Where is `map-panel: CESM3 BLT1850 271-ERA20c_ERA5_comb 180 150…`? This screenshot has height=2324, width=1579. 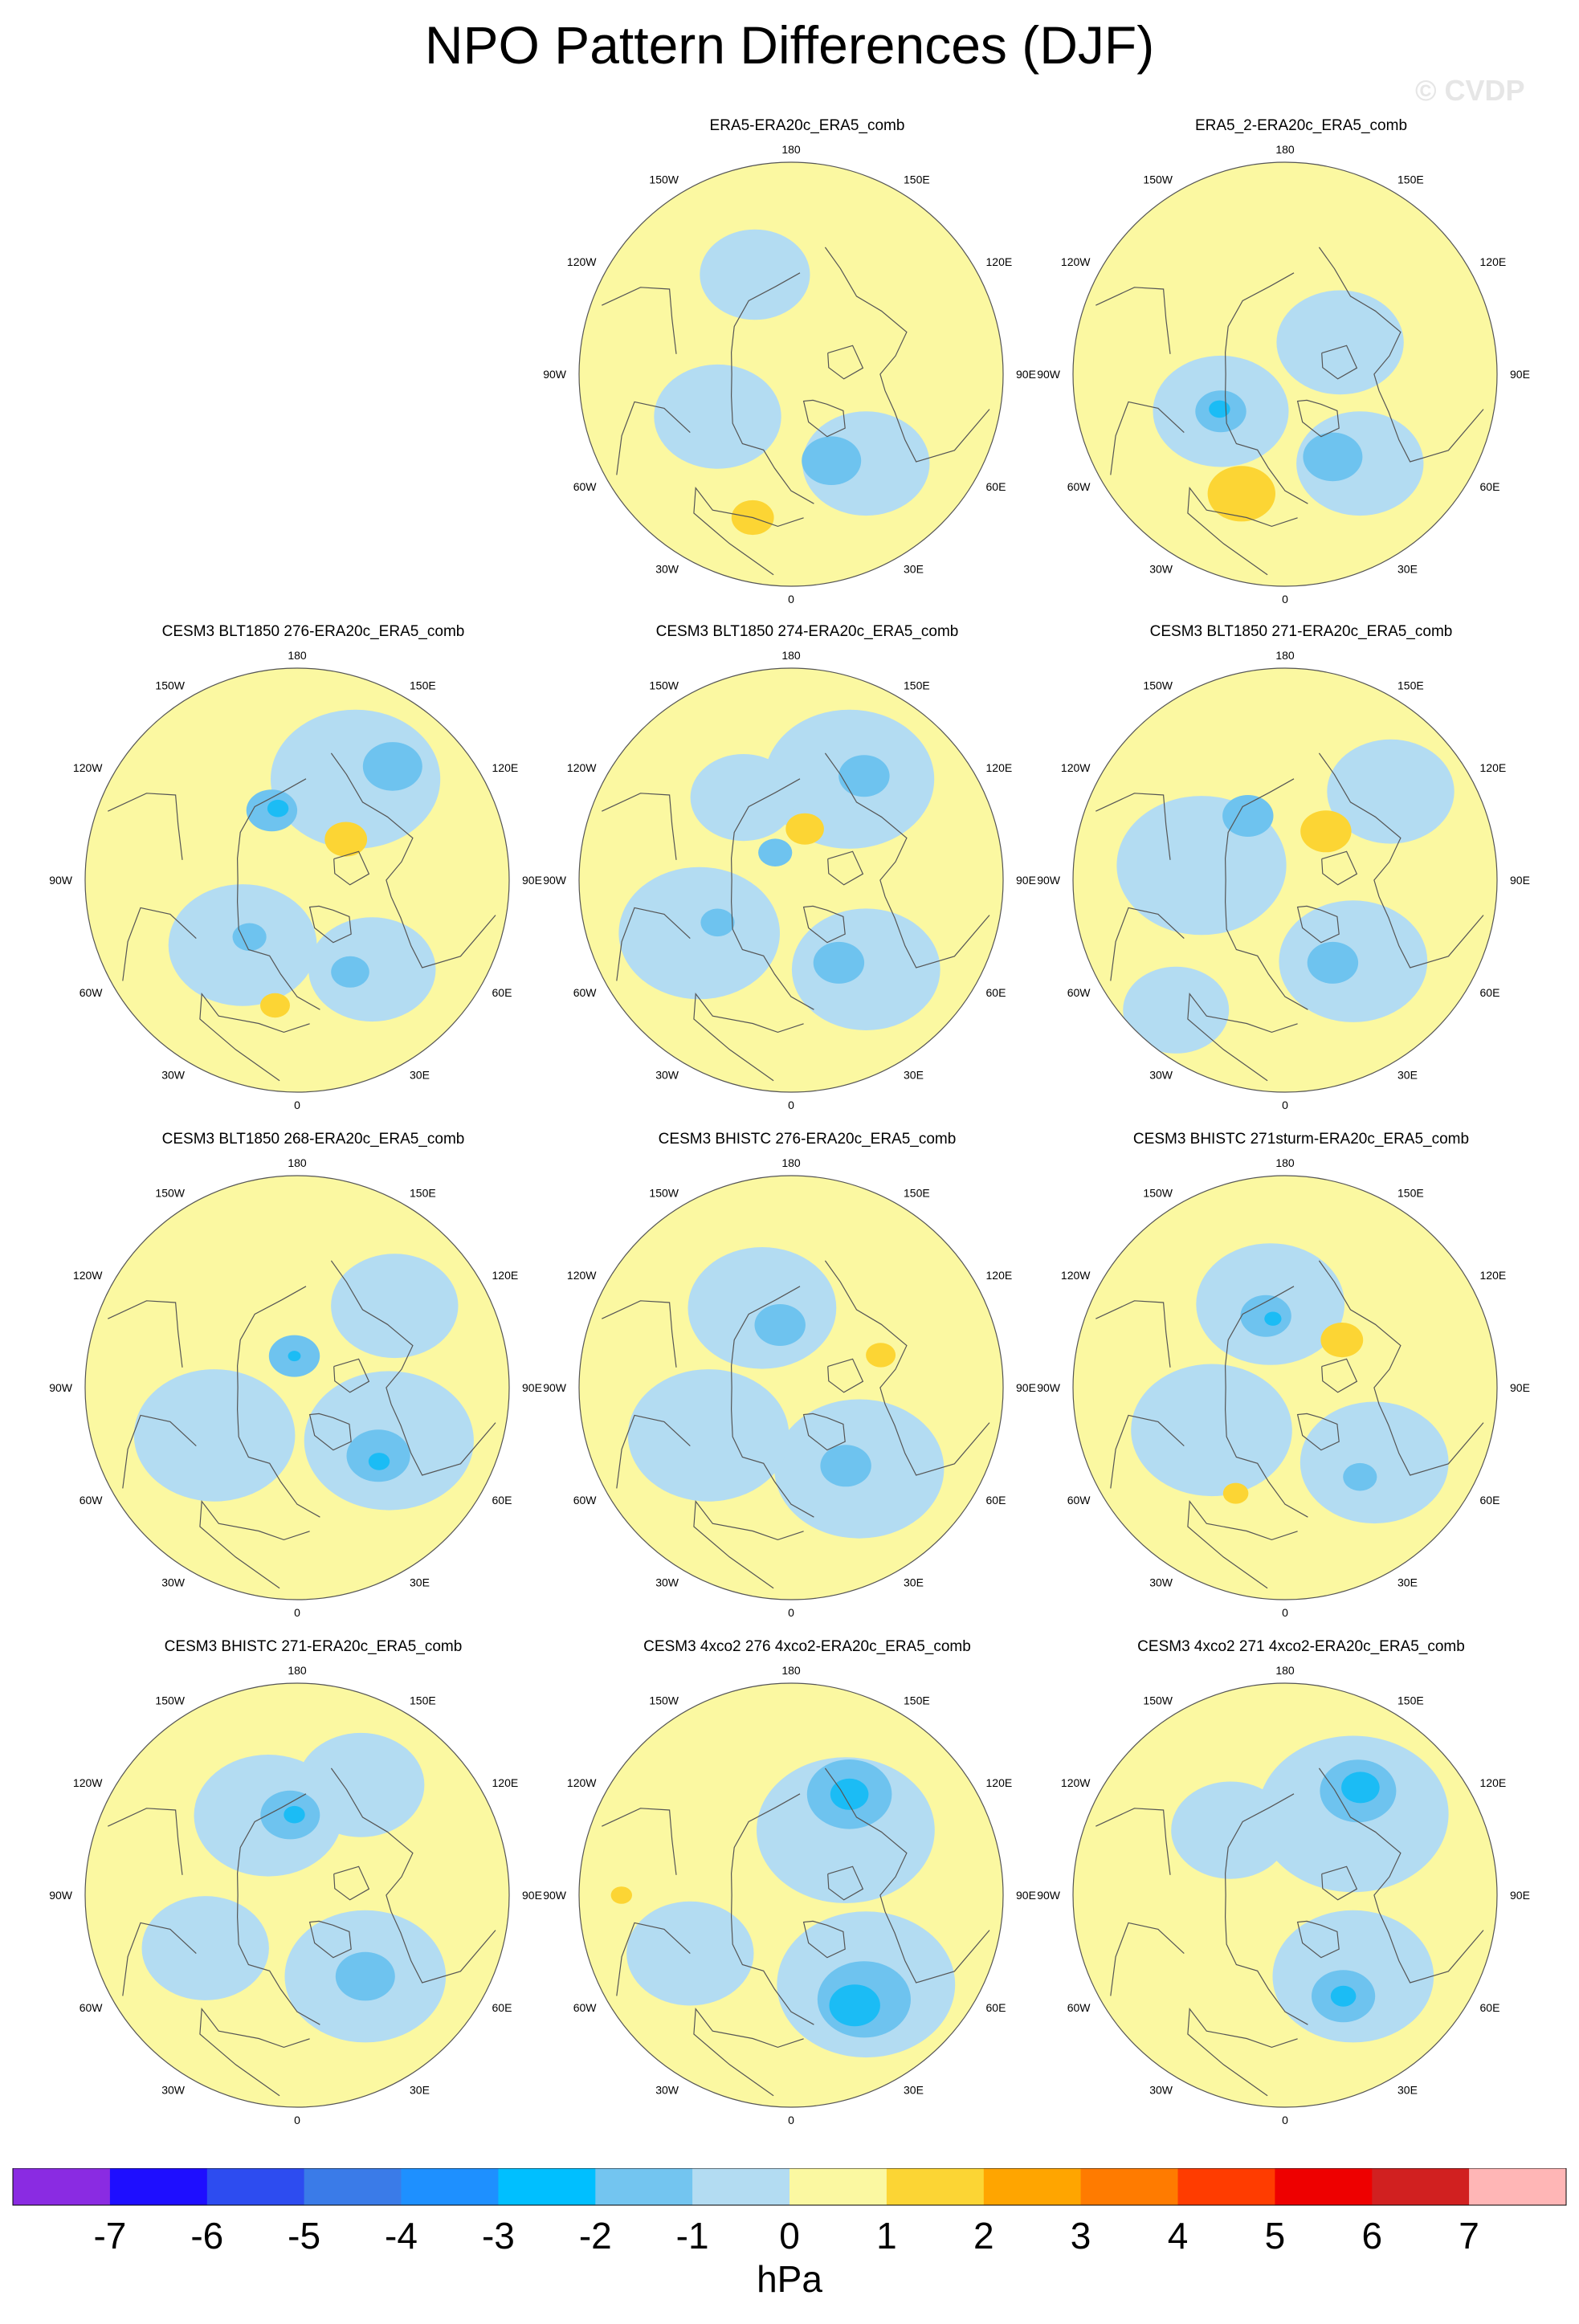 map-panel: CESM3 BLT1850 271-ERA20c_ERA5_comb 180 150… is located at coordinates (1283, 868).